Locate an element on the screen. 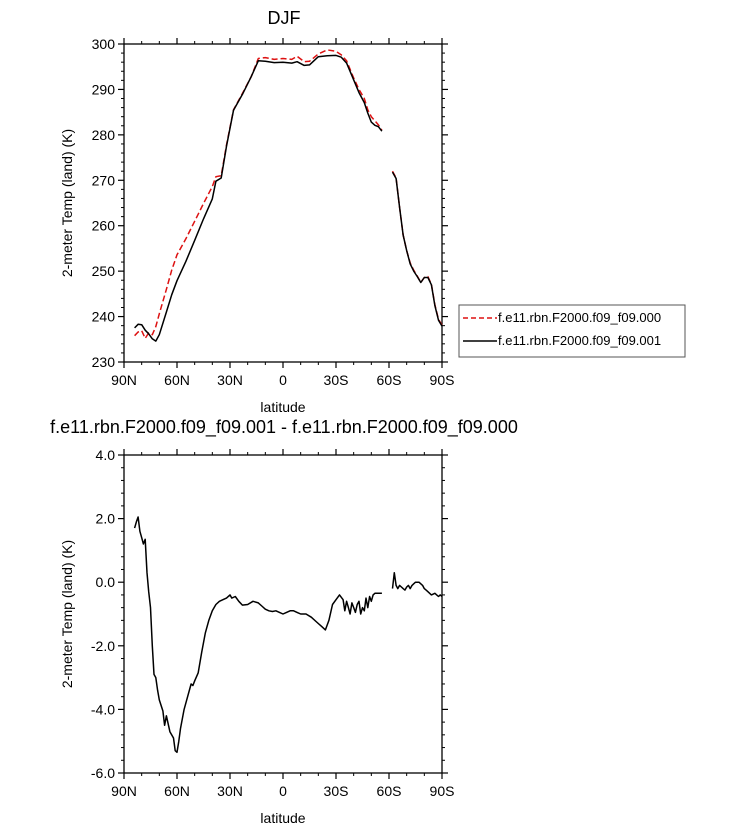 The height and width of the screenshot is (834, 733). top-x-tick-label: 60N is located at coordinates (177, 380).